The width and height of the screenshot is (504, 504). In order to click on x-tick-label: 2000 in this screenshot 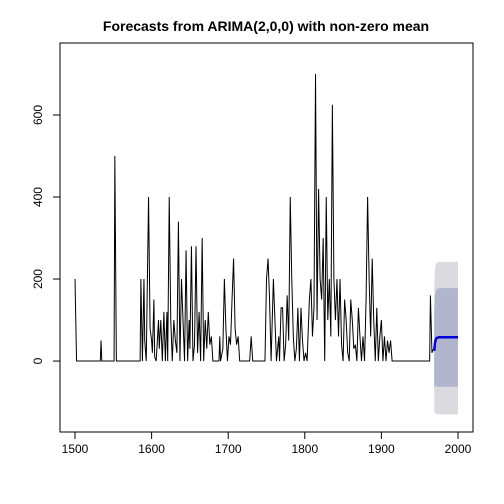, I will do `click(458, 449)`.